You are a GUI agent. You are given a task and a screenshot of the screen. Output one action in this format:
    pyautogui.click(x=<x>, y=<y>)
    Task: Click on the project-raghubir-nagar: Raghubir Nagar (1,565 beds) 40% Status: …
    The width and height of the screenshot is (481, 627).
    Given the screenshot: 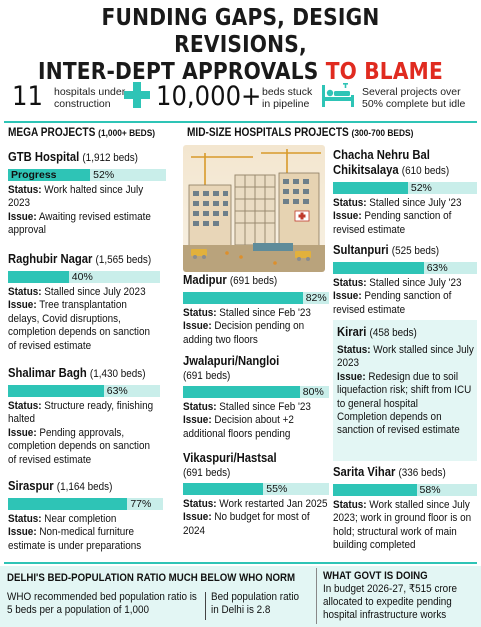 What is the action you would take?
    pyautogui.click(x=84, y=302)
    